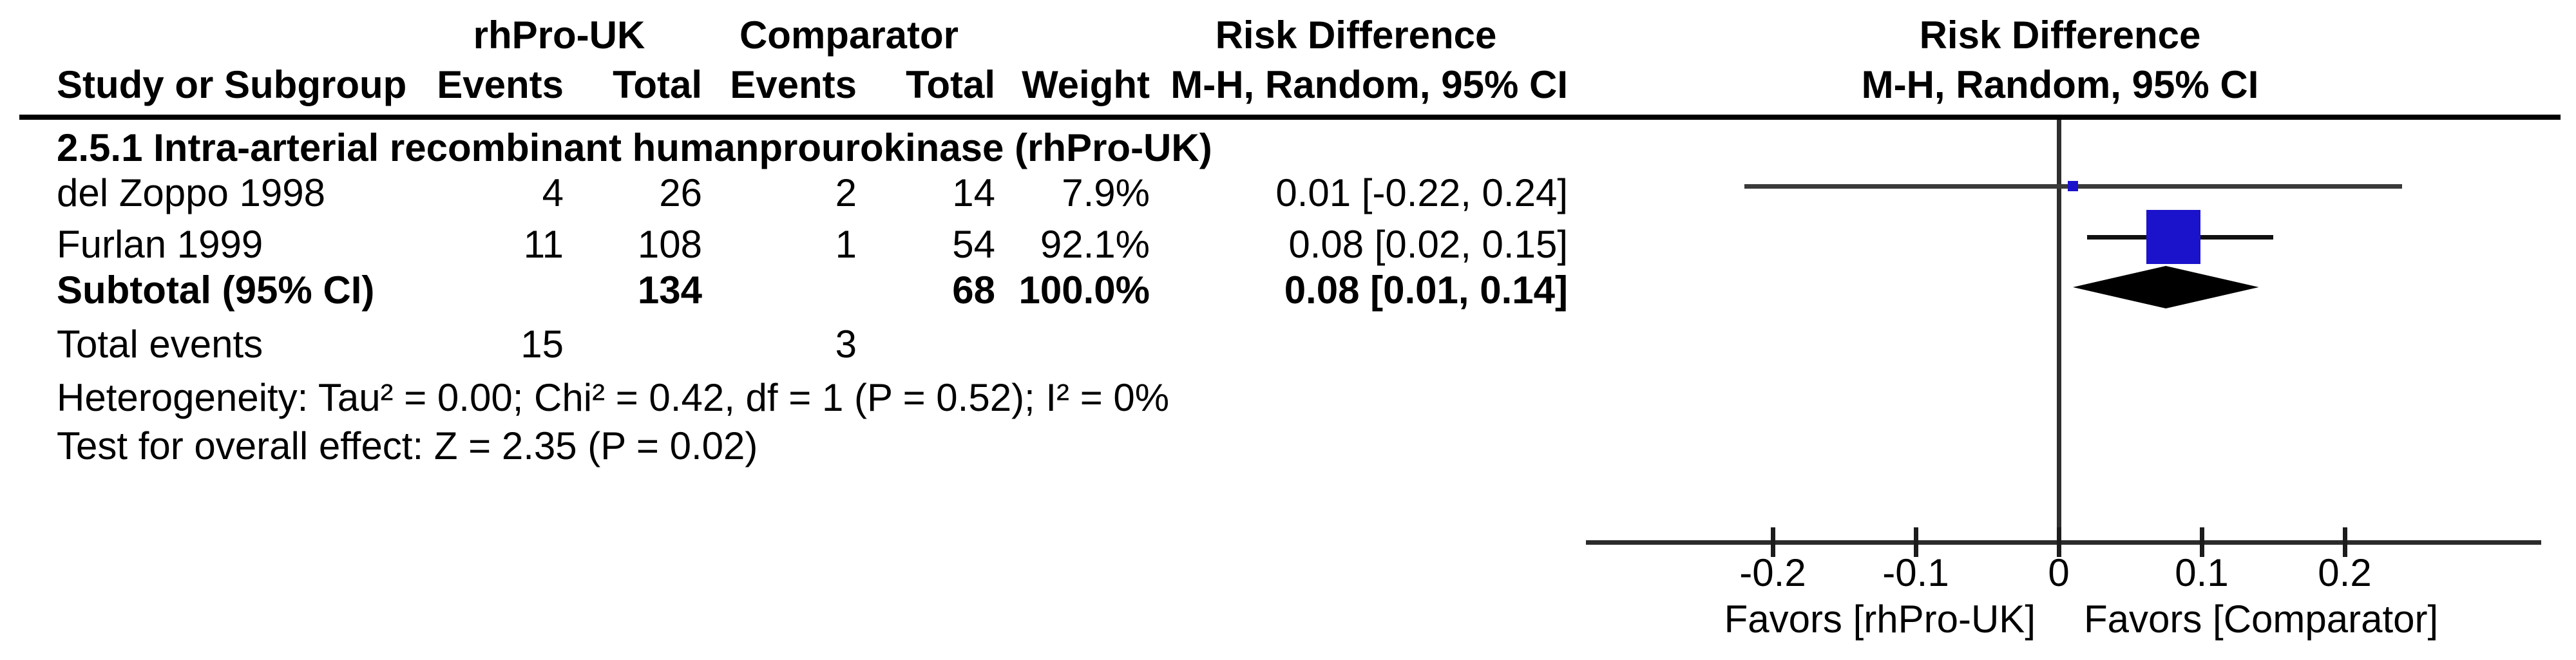 Image resolution: width=2576 pixels, height=660 pixels. I want to click on effect-column-header-line2: M-H, Random, 95% CI, so click(1369, 84).